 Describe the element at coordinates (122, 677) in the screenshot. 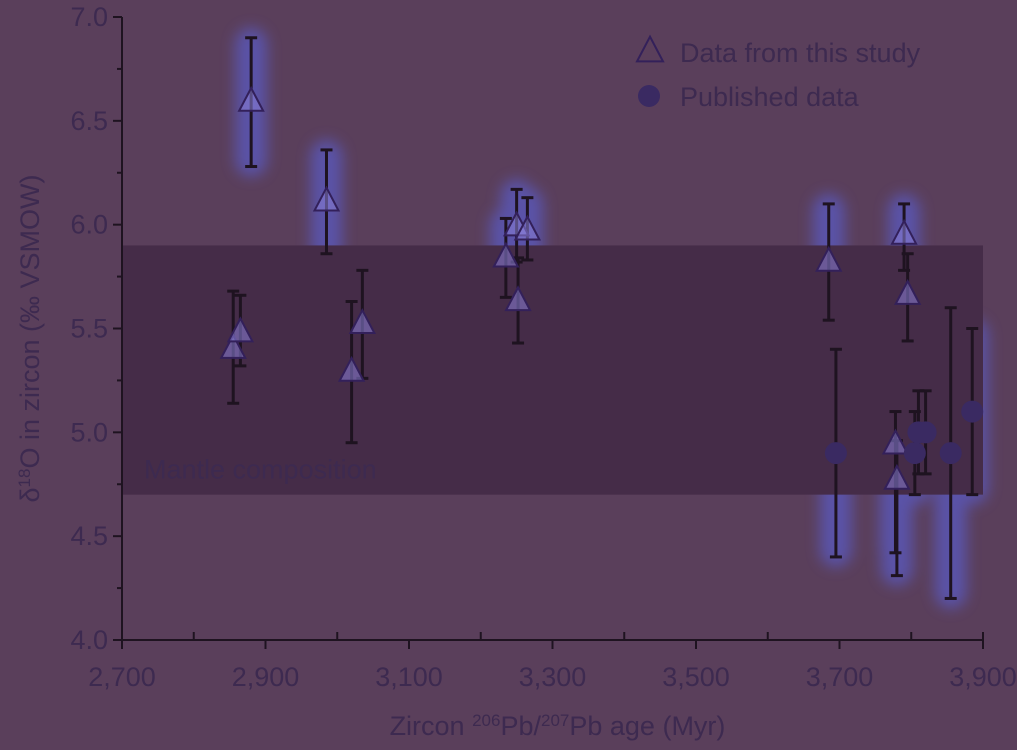

I see `x-tick-label-0: 2,700` at that location.